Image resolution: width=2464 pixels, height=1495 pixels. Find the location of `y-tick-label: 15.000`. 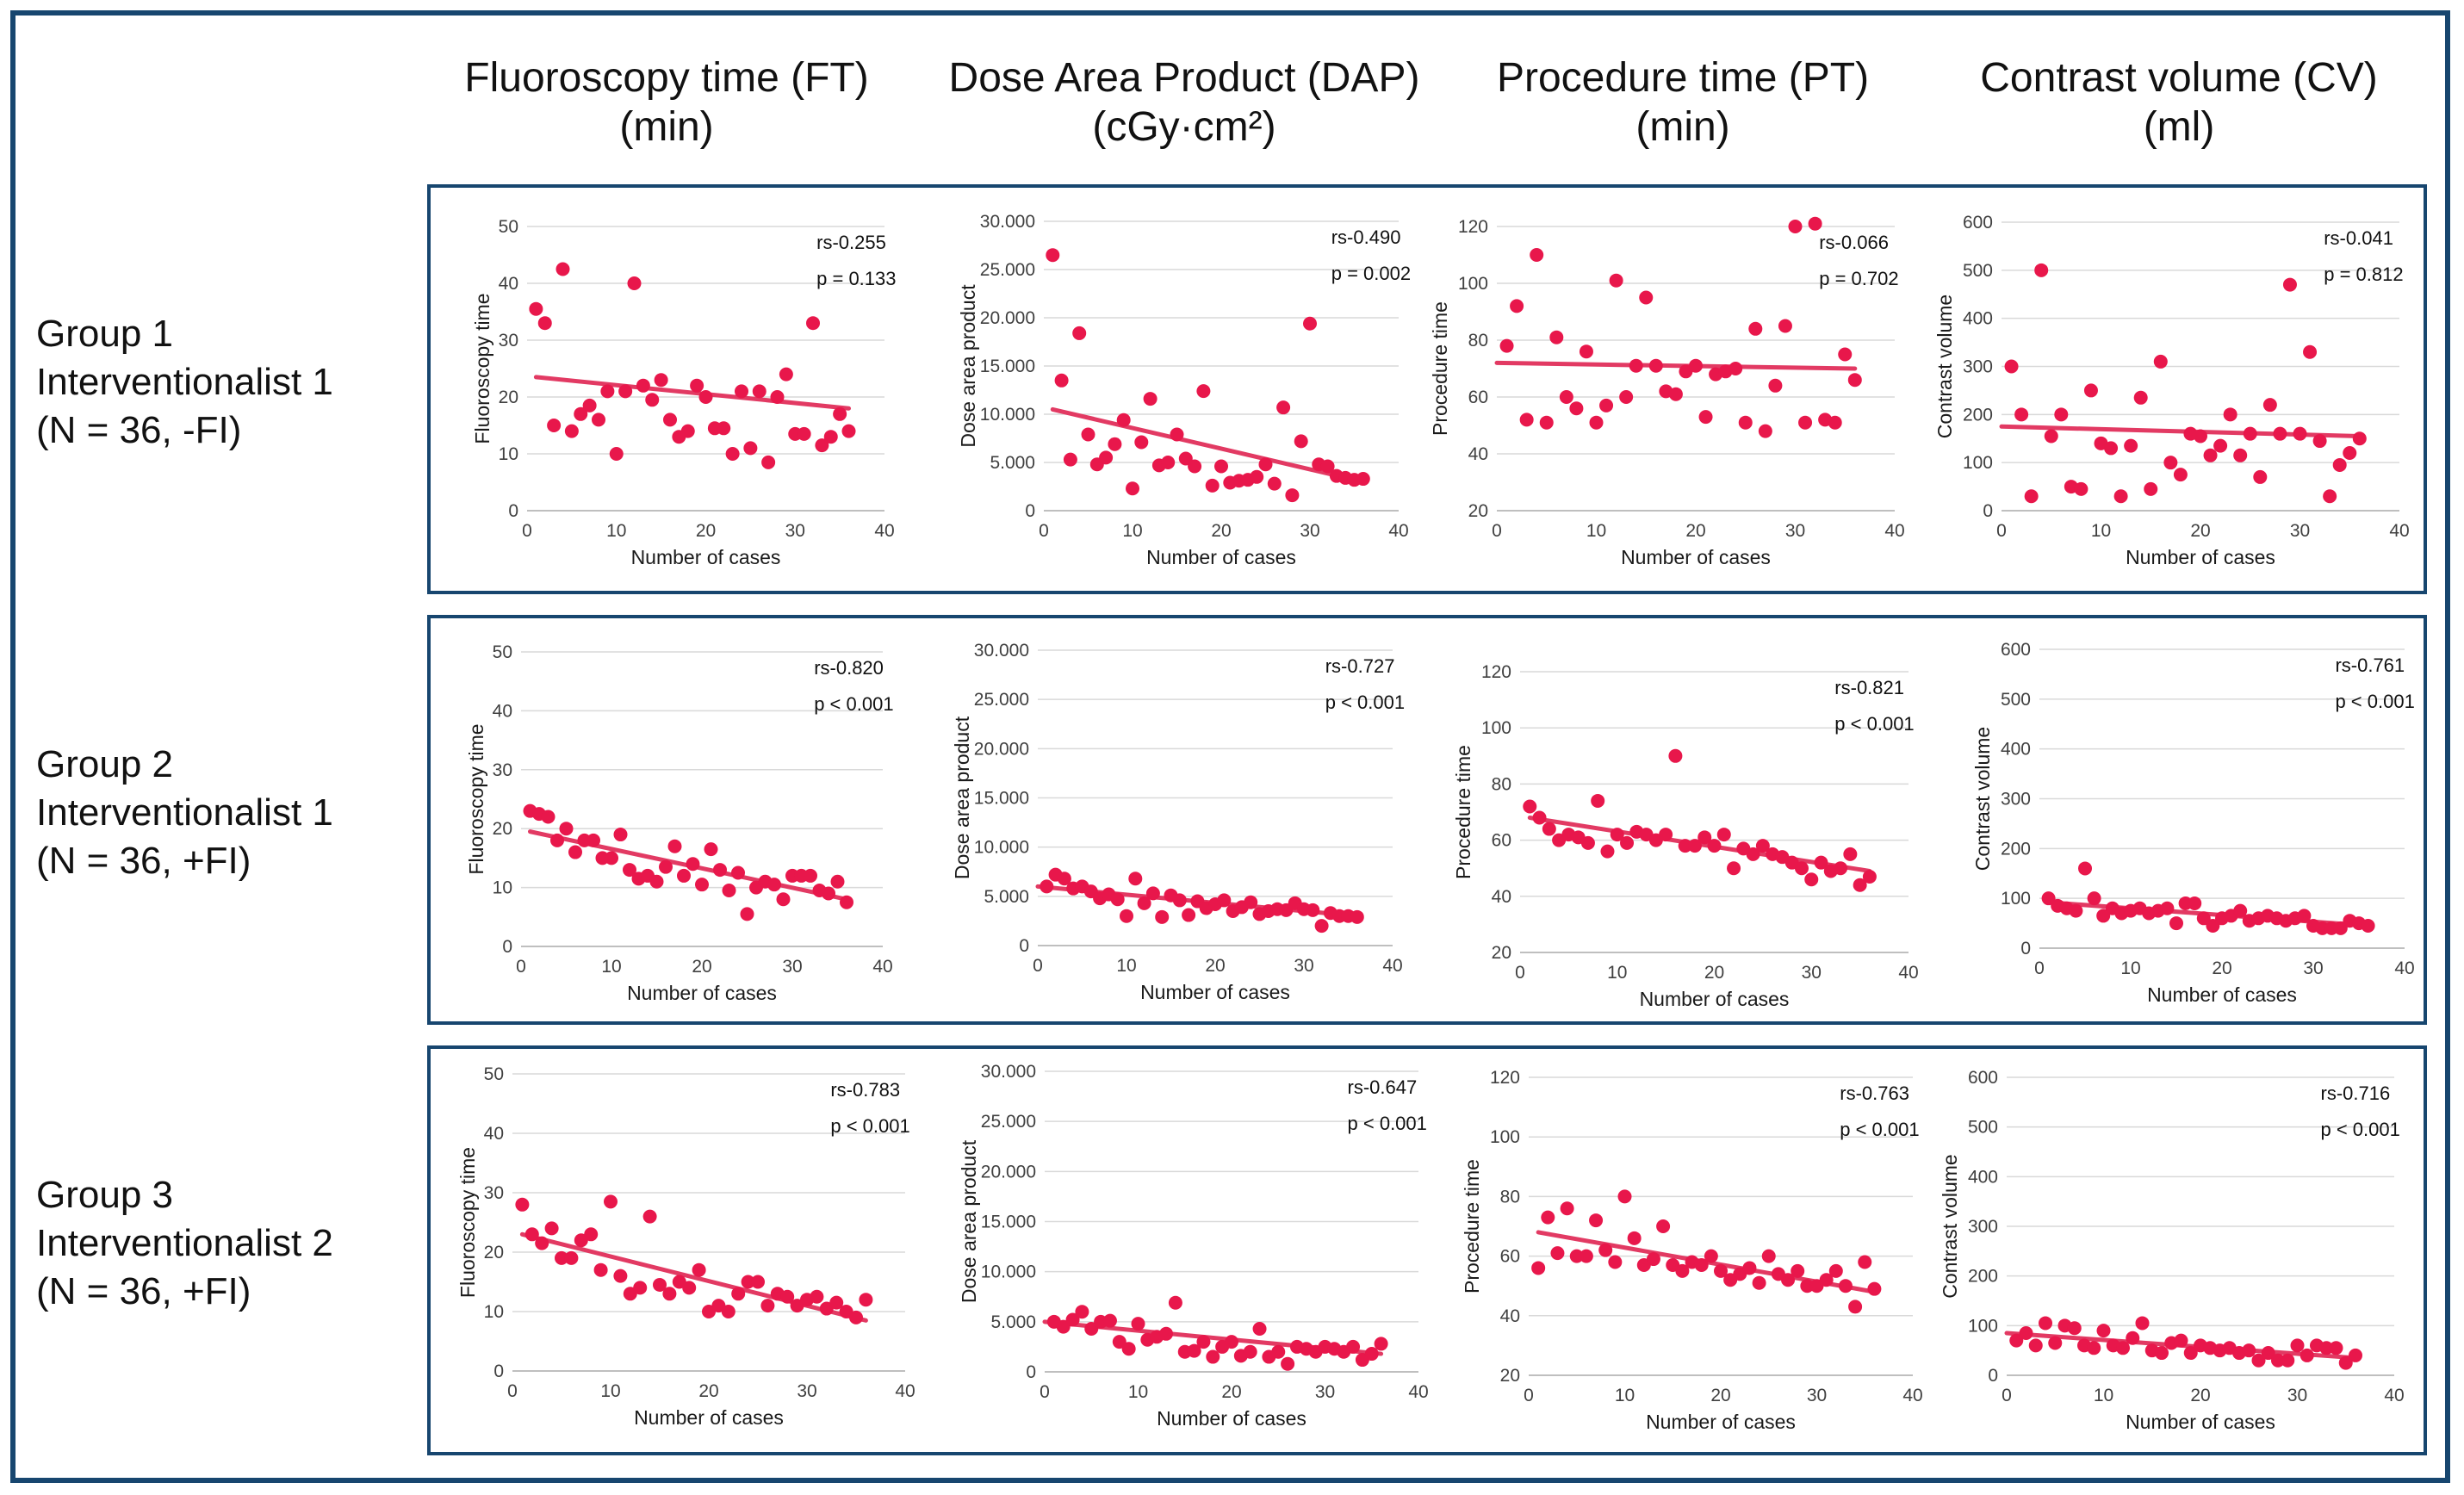

y-tick-label: 15.000 is located at coordinates (1001, 799).